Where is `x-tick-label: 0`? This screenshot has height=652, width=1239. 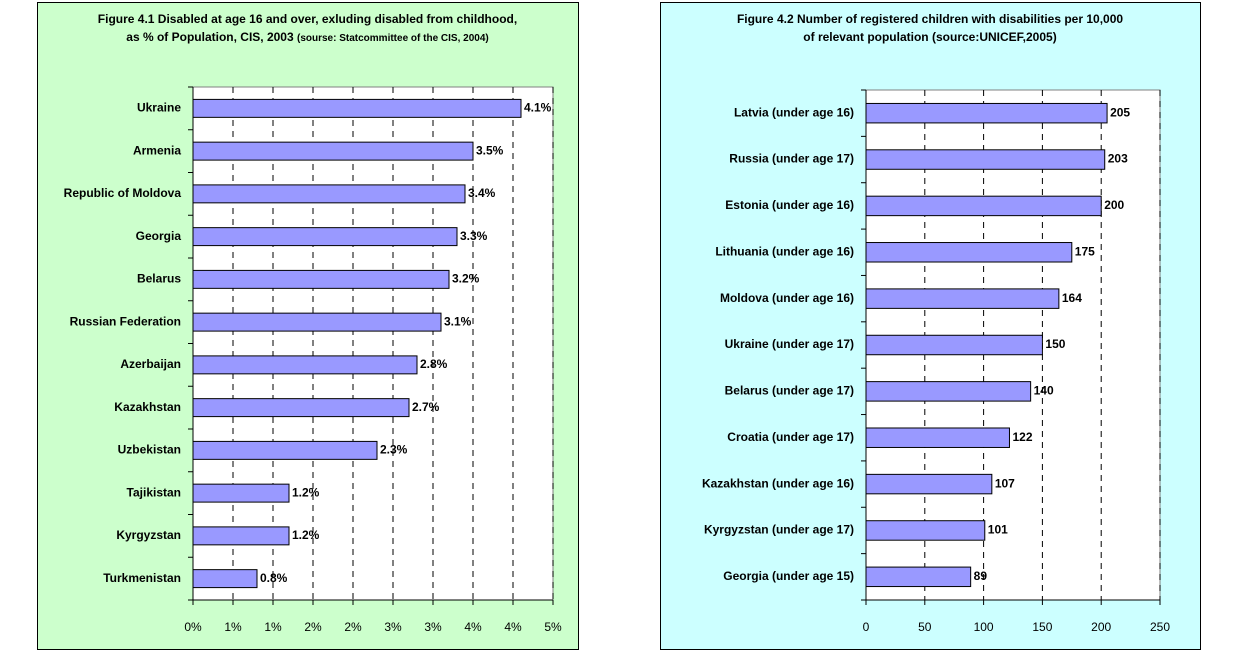
x-tick-label: 0 is located at coordinates (866, 627).